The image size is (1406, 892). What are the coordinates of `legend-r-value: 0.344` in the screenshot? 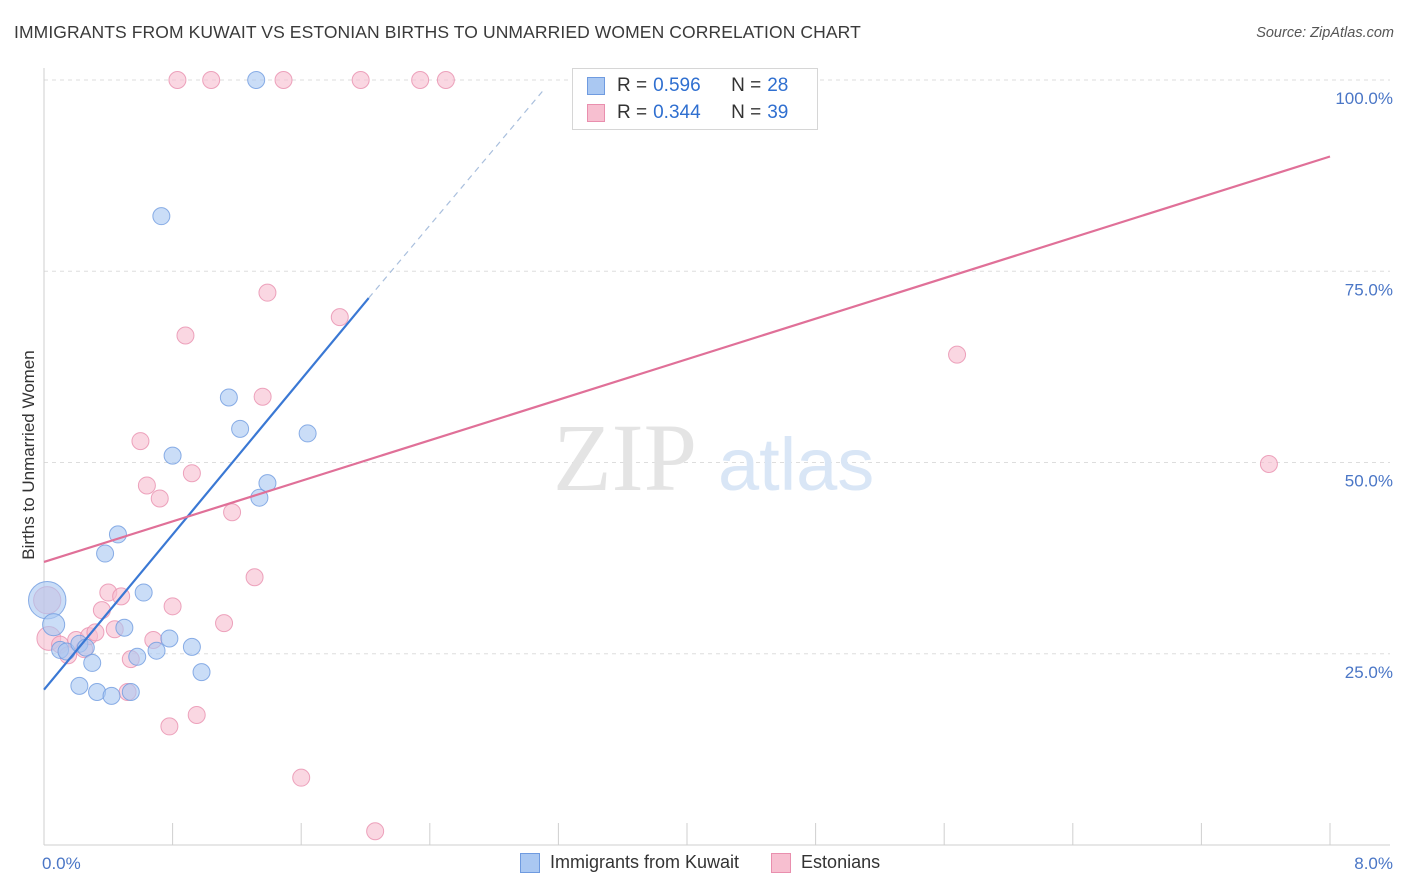 It's located at (677, 112).